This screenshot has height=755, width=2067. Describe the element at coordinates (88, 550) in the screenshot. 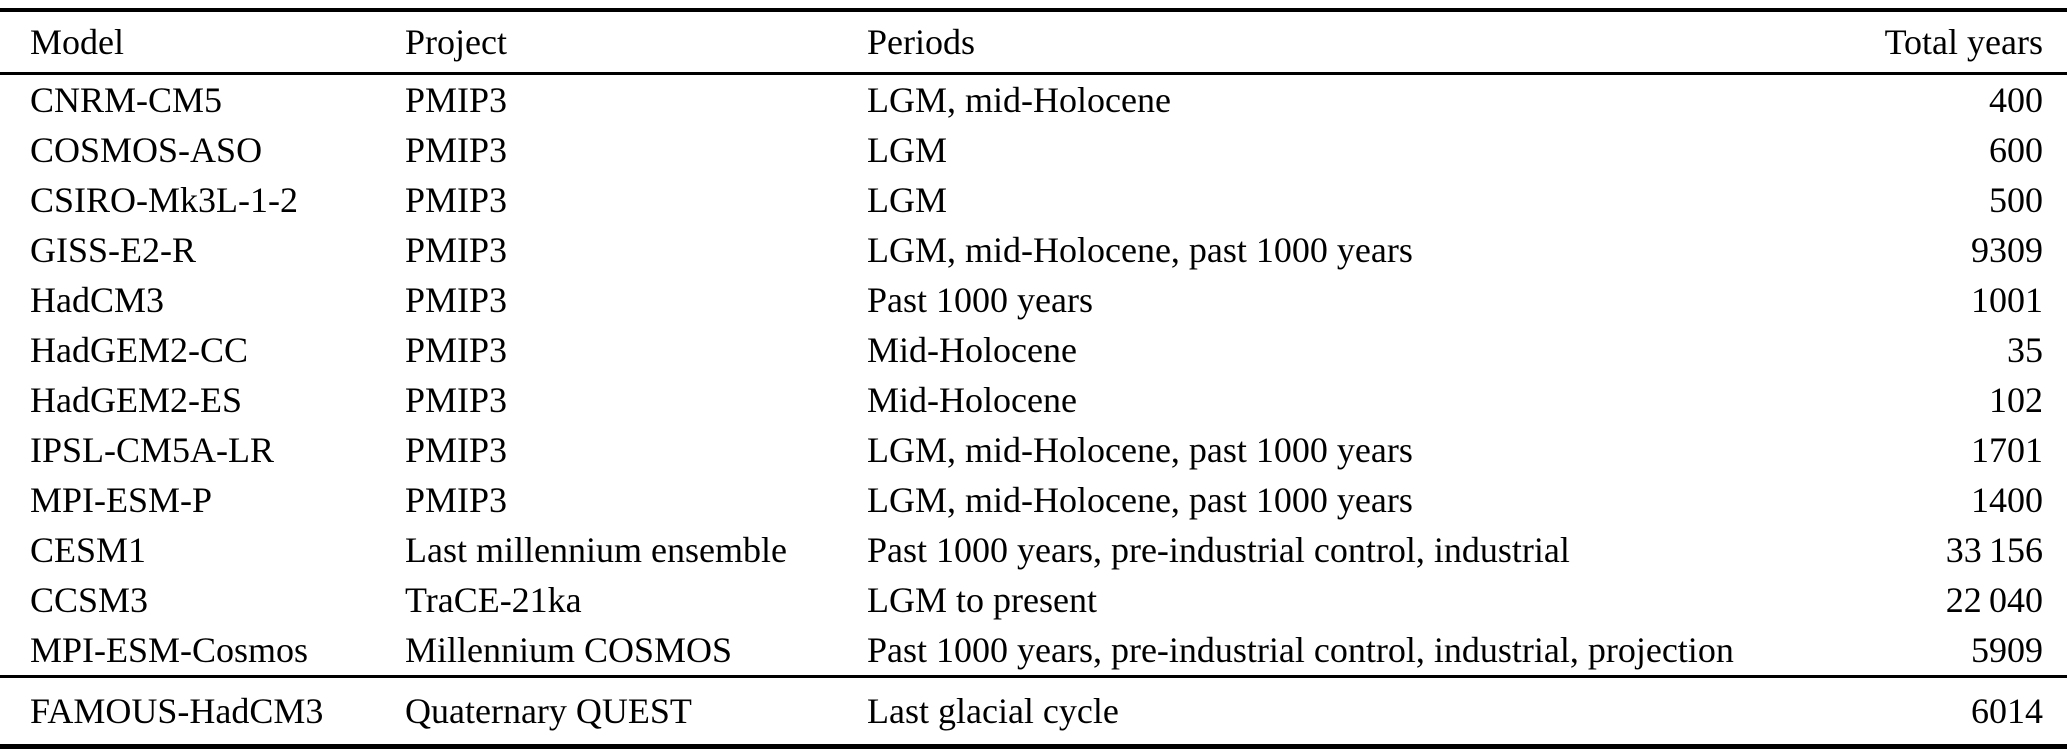

I see `cell-model: CESM1` at that location.